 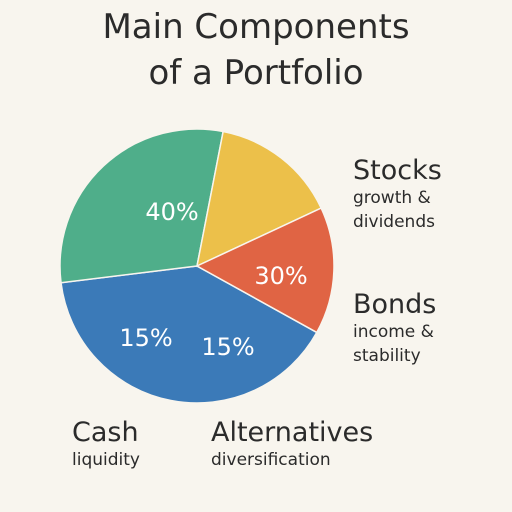 What do you see at coordinates (256, 73) in the screenshot?
I see `chart-title-line-2: of a Portfolio` at bounding box center [256, 73].